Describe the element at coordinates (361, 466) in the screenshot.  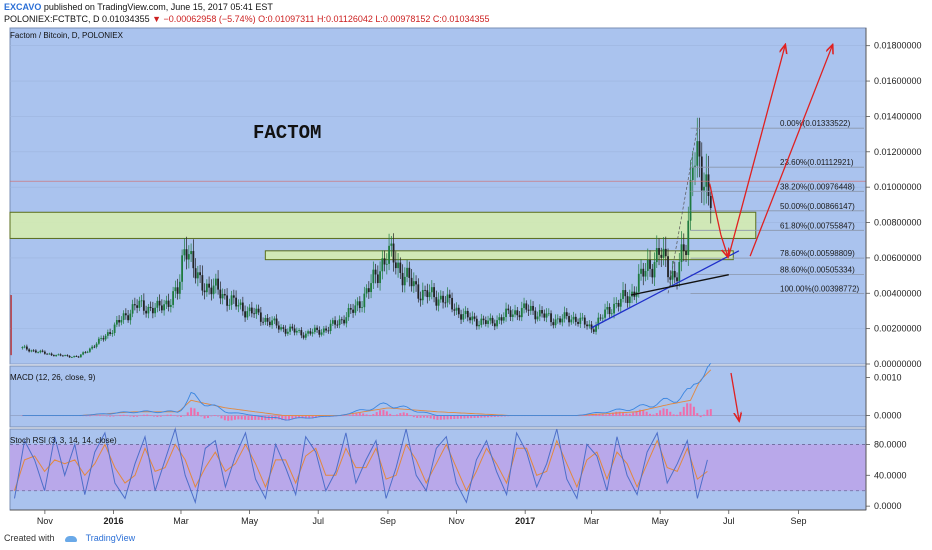
I see `stoch-rsi-panel` at that location.